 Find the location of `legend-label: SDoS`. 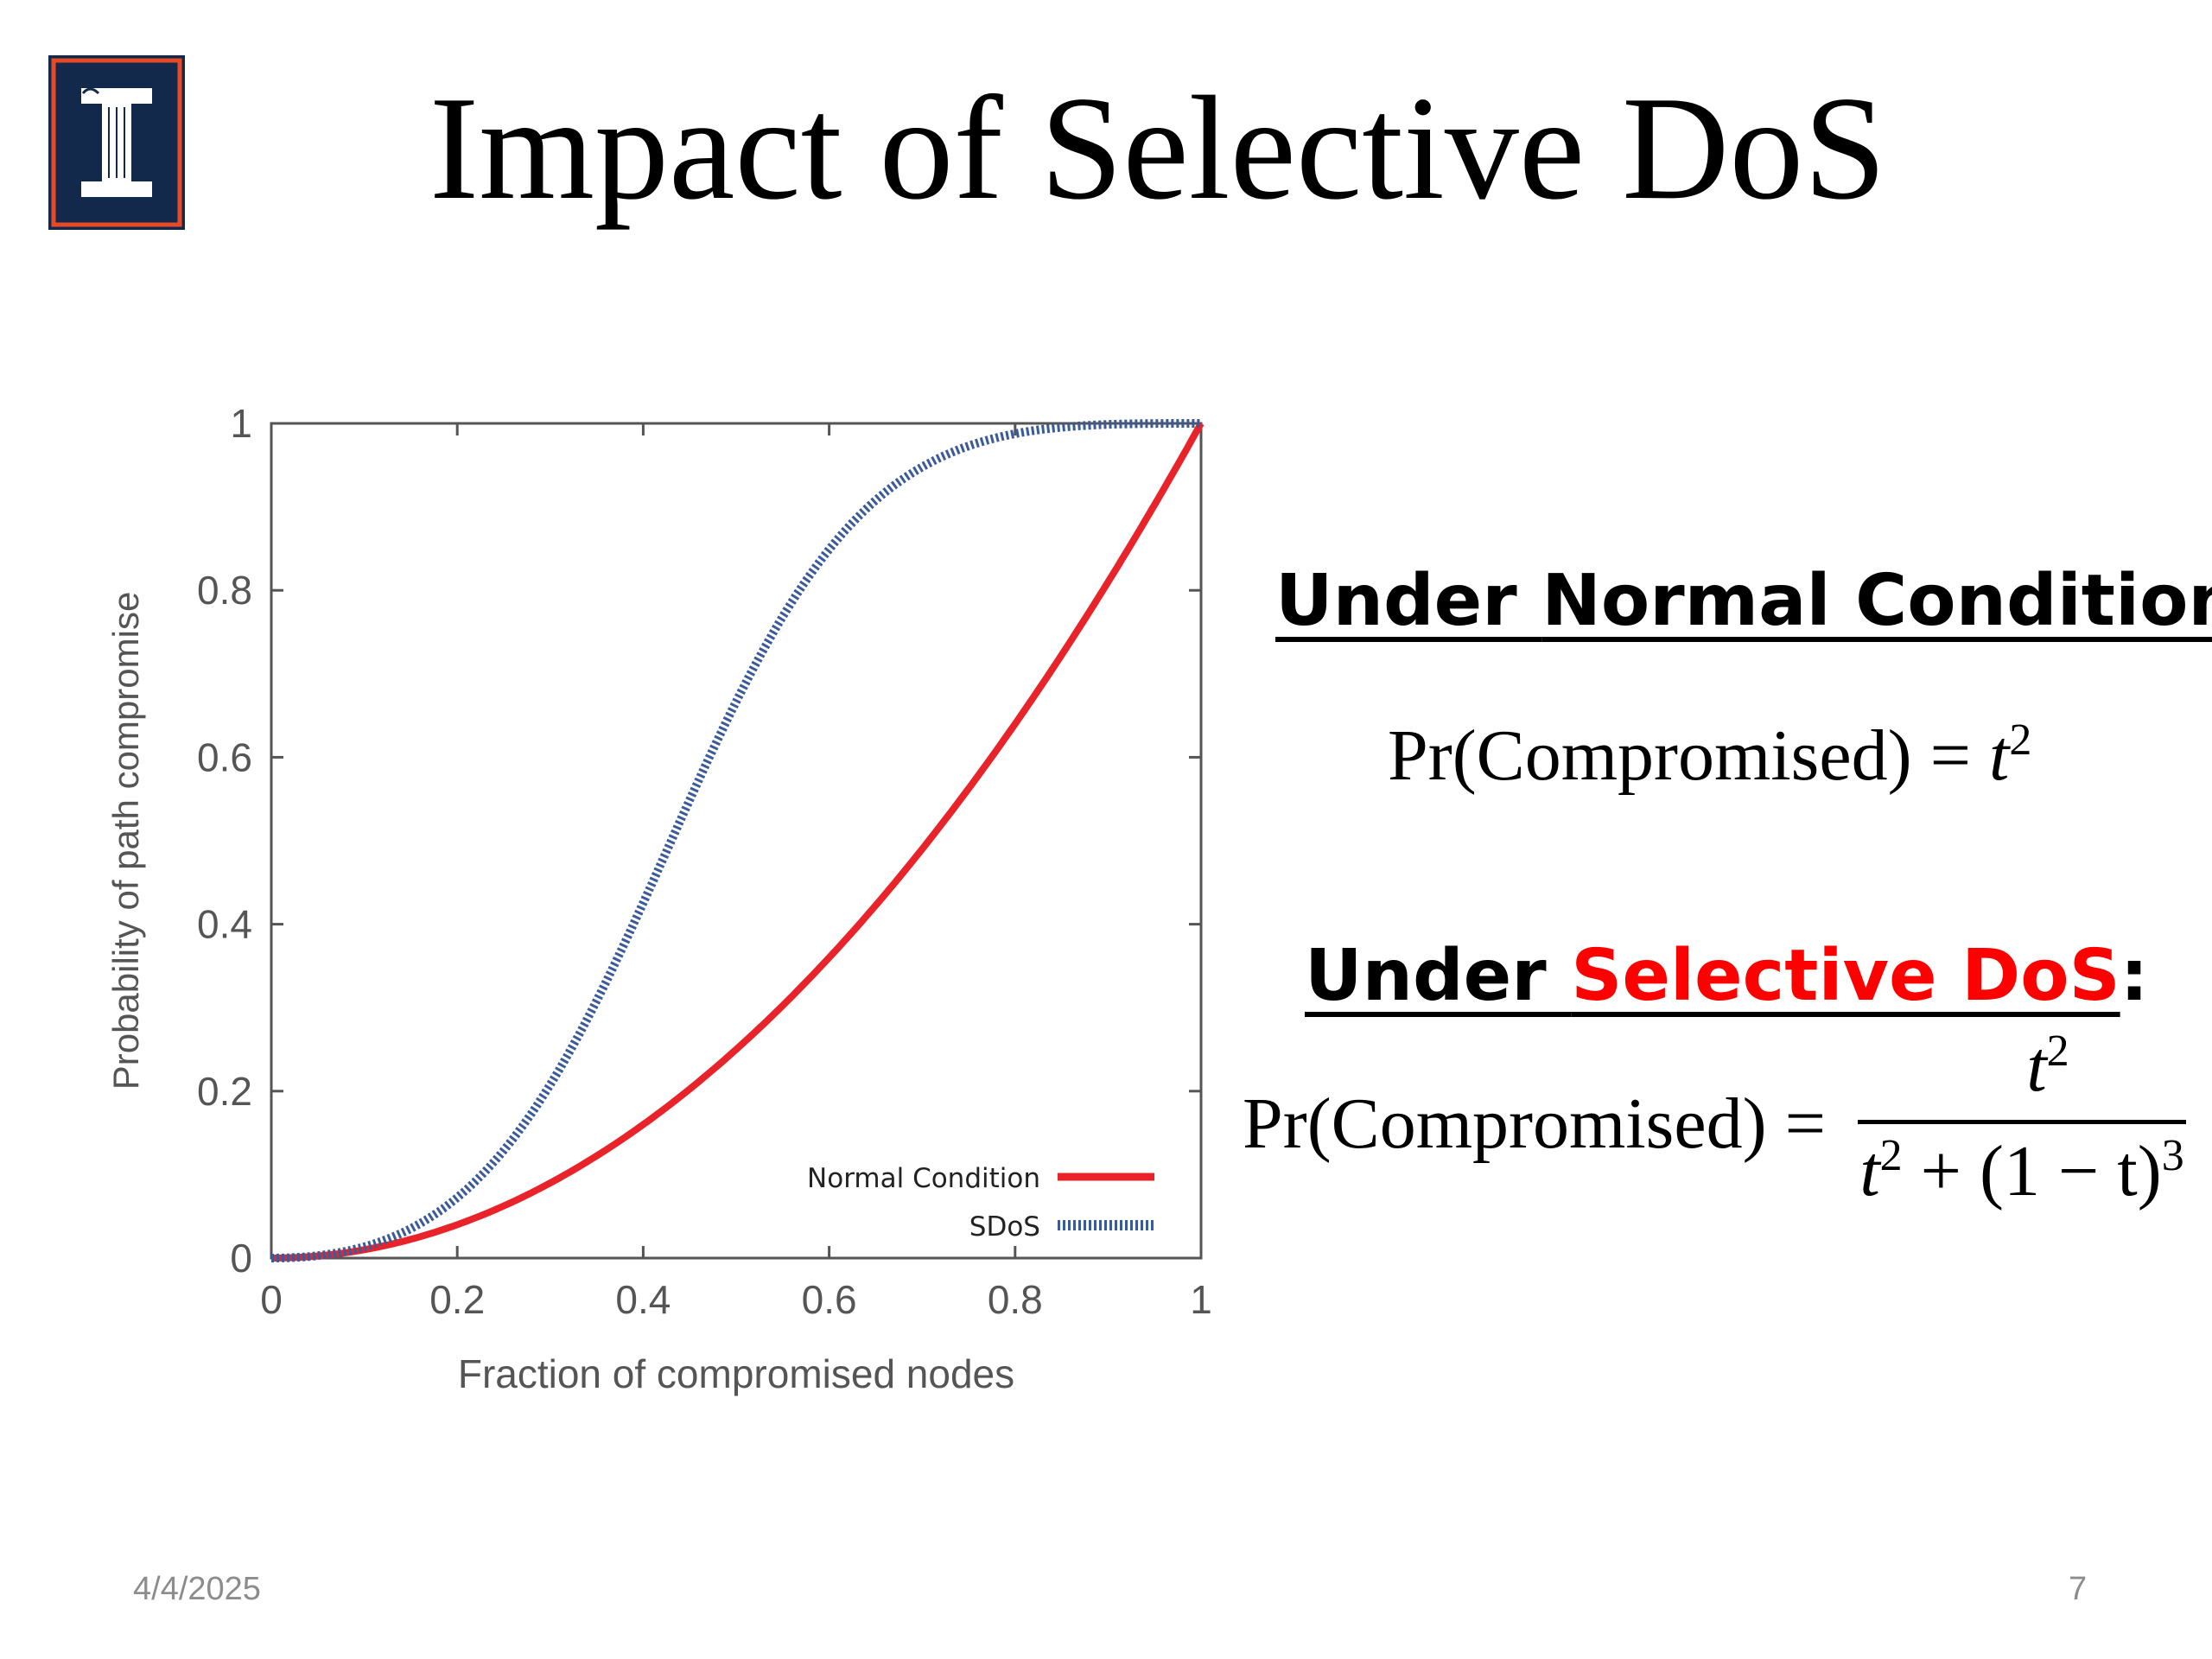

legend-label: SDoS is located at coordinates (1004, 1227).